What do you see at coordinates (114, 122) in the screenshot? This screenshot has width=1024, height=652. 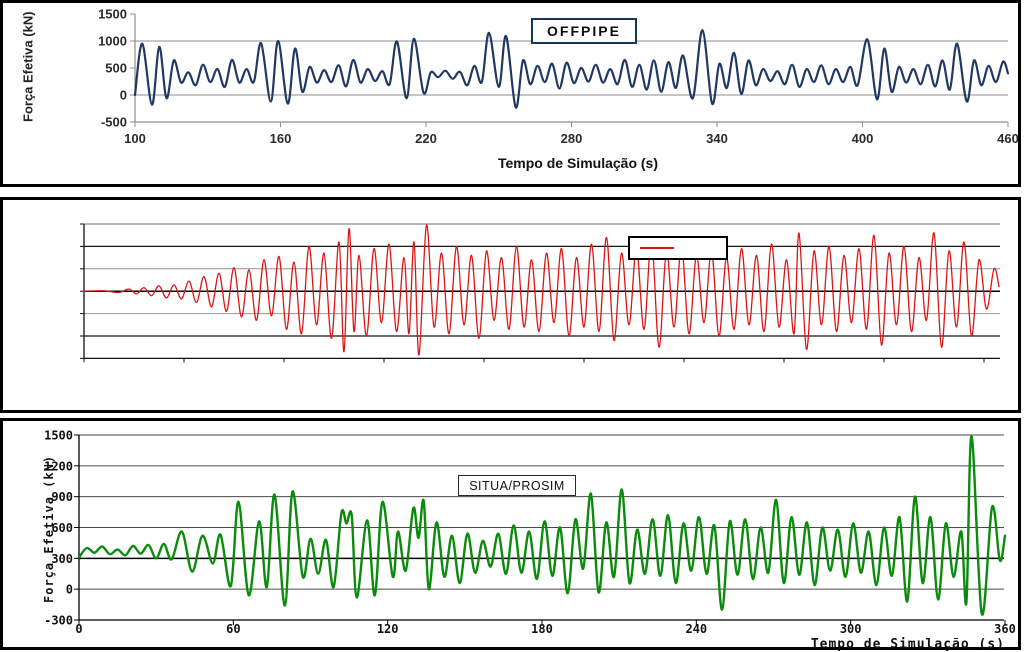 I see `y-tick-label: -500` at bounding box center [114, 122].